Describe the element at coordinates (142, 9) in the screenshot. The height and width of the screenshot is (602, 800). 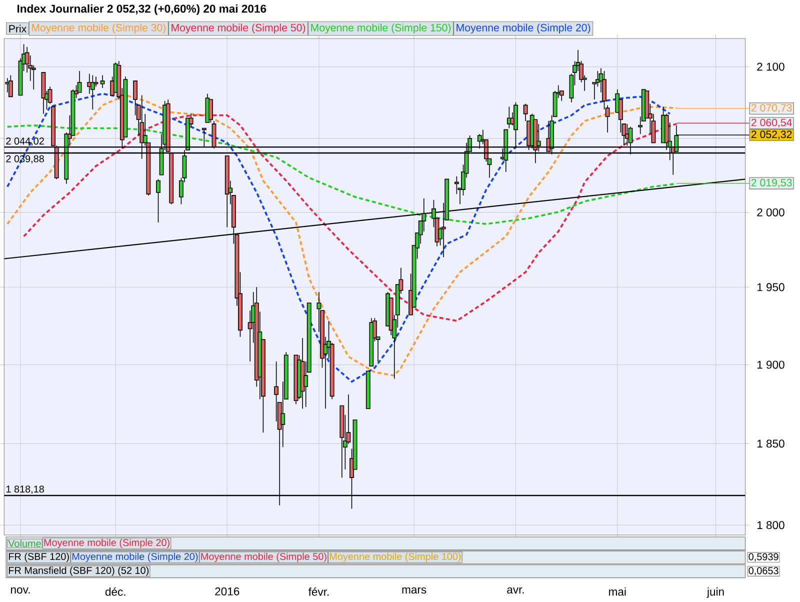
I see `chart-title: Index Journalier 2 052,32 (+0,60%) 20 mai 2016` at that location.